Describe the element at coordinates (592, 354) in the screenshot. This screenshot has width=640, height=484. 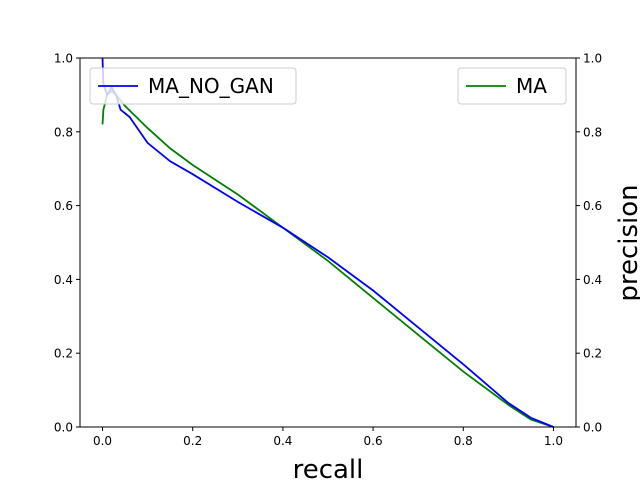
I see `y-tick-label-right: 0.2` at that location.